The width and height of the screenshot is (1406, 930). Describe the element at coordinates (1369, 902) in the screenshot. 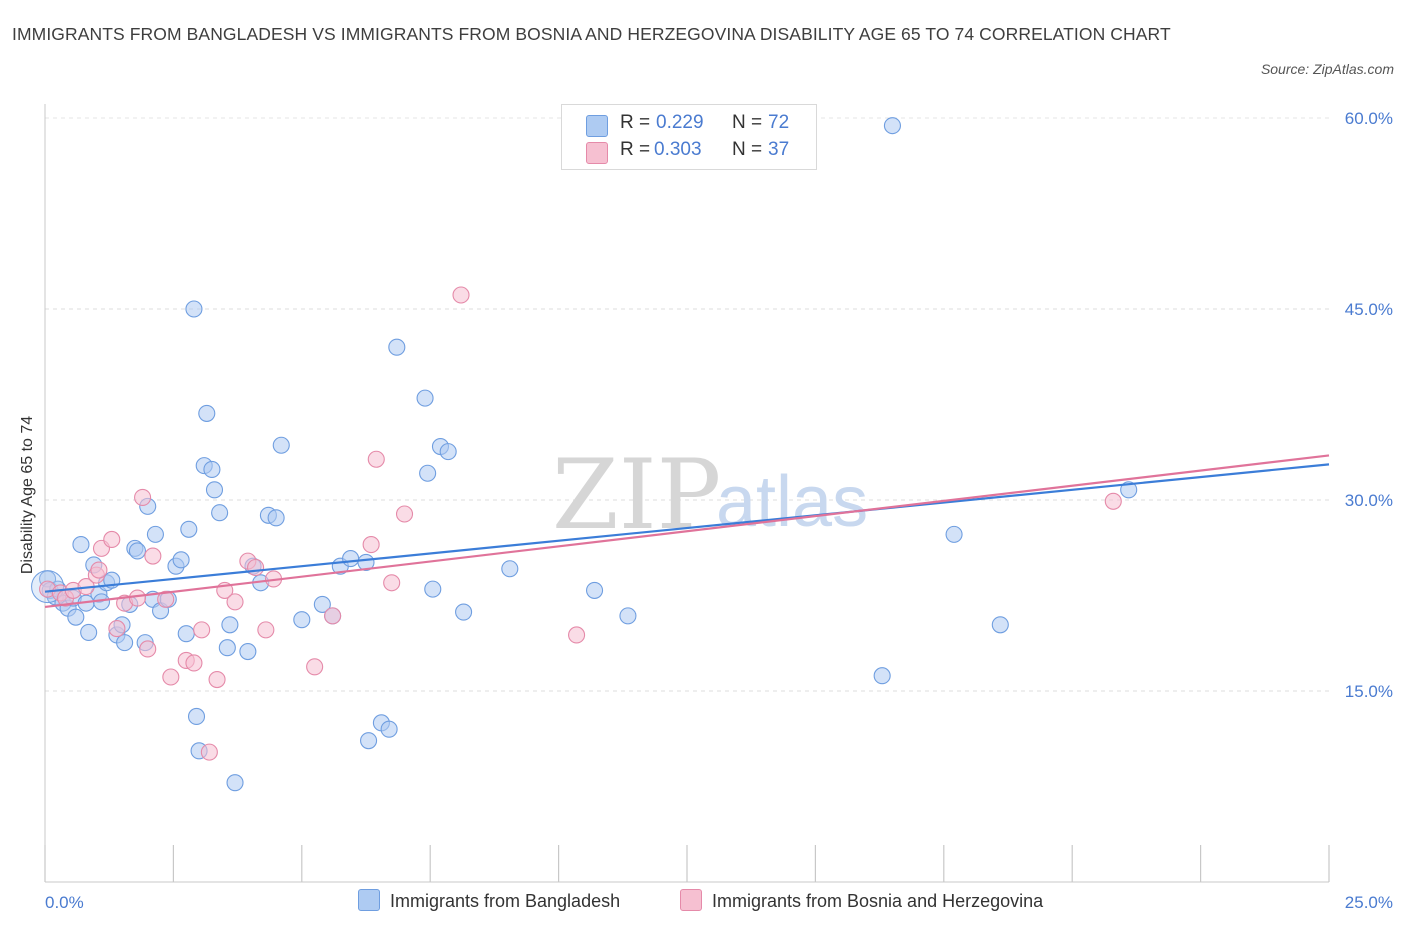

I see `x-tick-label: 25.0%` at that location.